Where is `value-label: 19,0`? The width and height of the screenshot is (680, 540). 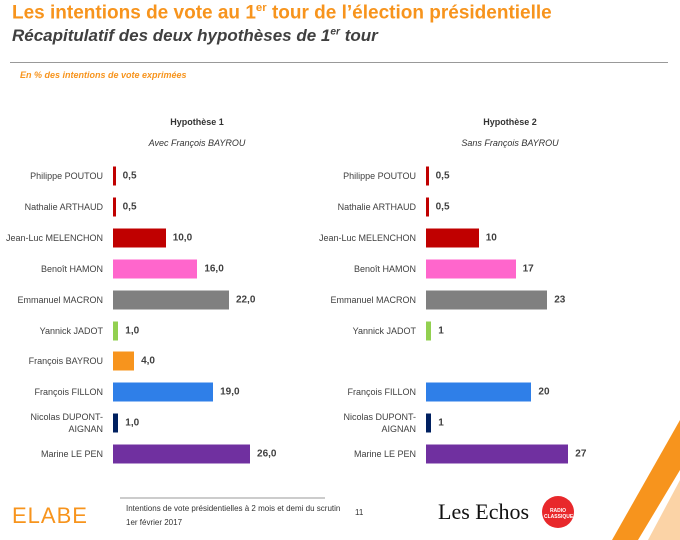 value-label: 19,0 is located at coordinates (230, 392).